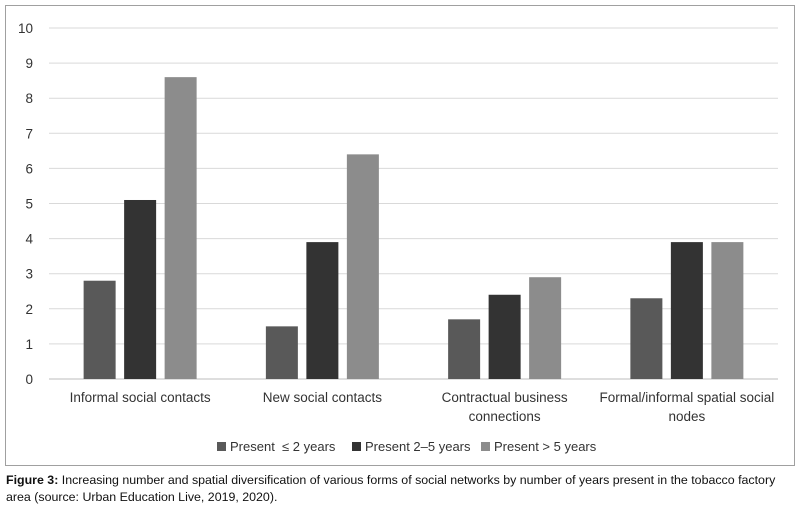 The width and height of the screenshot is (800, 514). What do you see at coordinates (505, 416) in the screenshot?
I see `x-tick-label: connections` at bounding box center [505, 416].